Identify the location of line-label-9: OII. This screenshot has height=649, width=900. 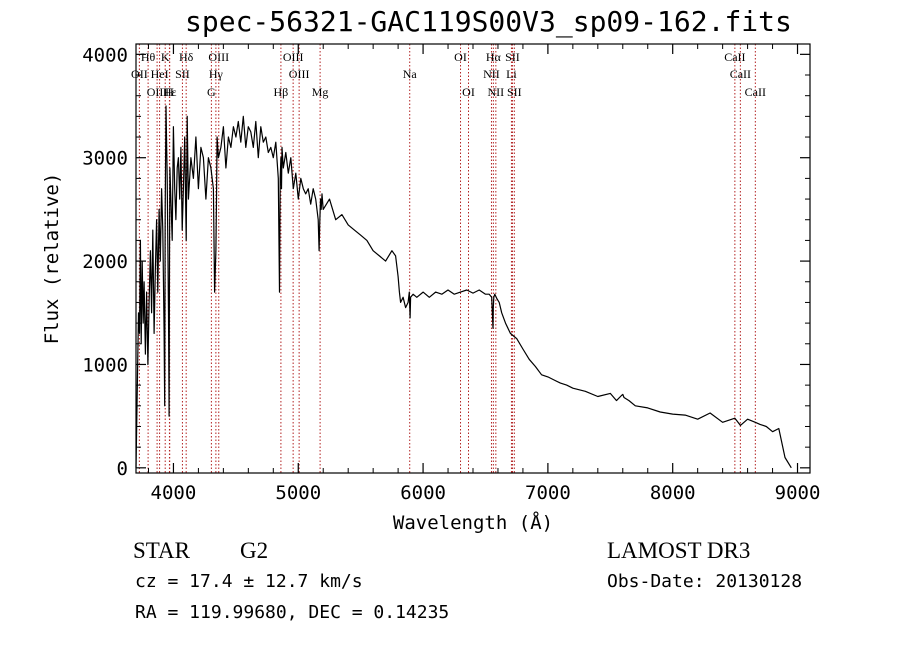
(139, 74).